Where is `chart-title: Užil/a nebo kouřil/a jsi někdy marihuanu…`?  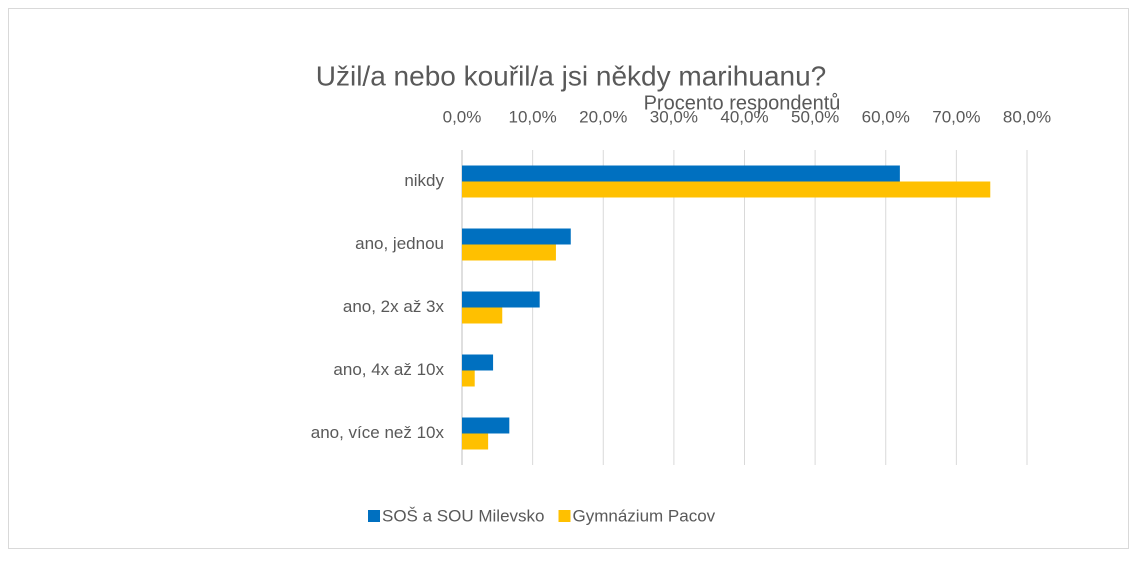 chart-title: Užil/a nebo kouřil/a jsi někdy marihuanu… is located at coordinates (571, 75).